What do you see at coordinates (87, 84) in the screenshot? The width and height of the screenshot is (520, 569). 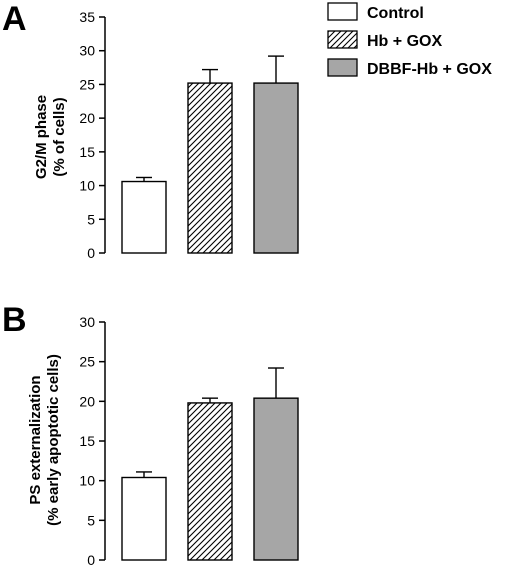 I see `panel-a-y-tick-label: 25` at bounding box center [87, 84].